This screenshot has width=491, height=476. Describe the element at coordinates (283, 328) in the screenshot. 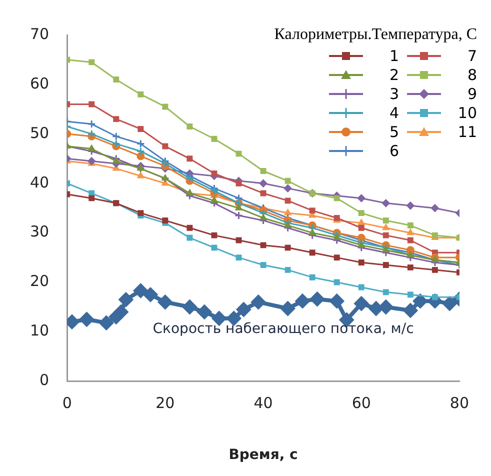

I see `annotation: Скорость набегающего потока, м/с` at that location.